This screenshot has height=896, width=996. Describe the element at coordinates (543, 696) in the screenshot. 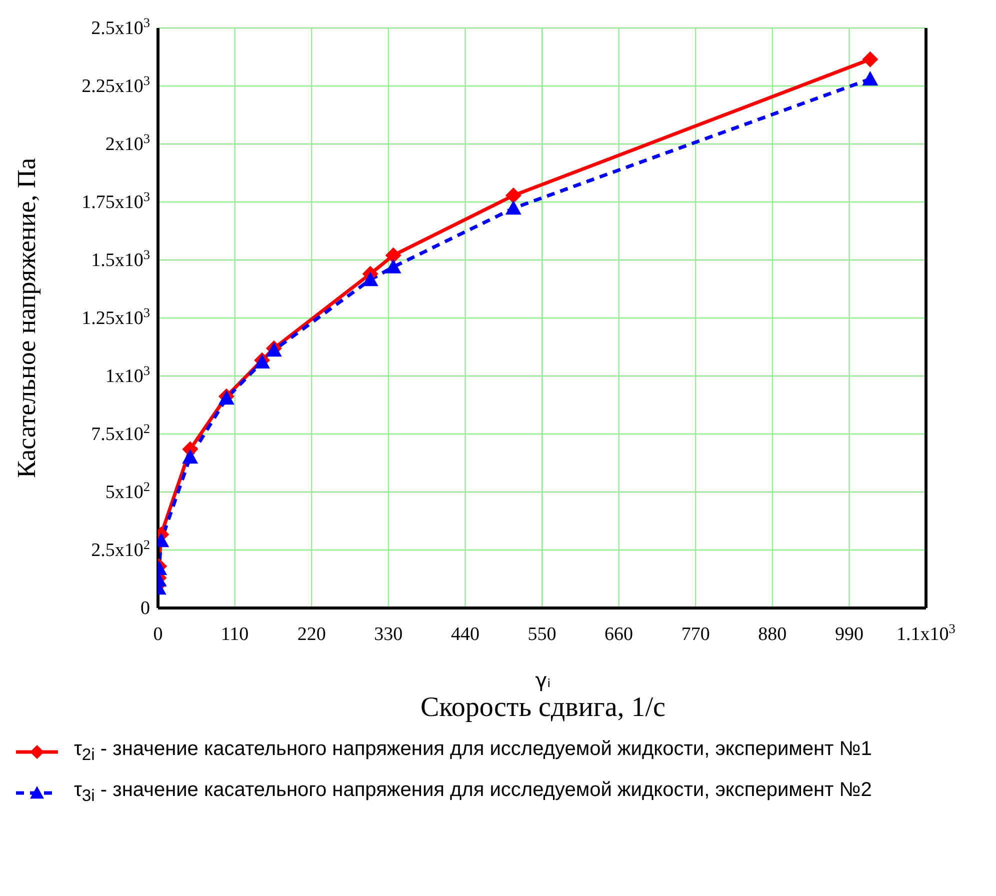

I see `x-axis-title: γᵢ Скорость сдвига, 1/с` at that location.